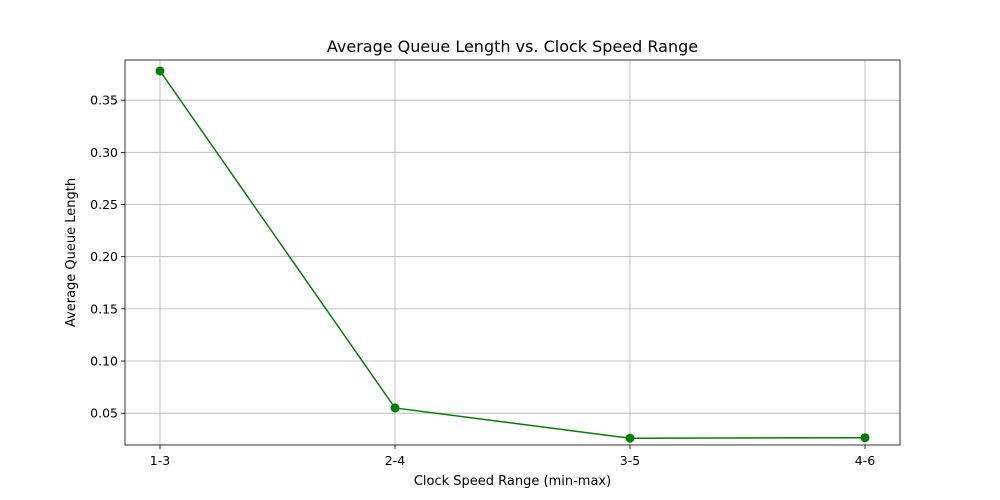  What do you see at coordinates (395, 460) in the screenshot?
I see `x-tick-label: 2-4` at bounding box center [395, 460].